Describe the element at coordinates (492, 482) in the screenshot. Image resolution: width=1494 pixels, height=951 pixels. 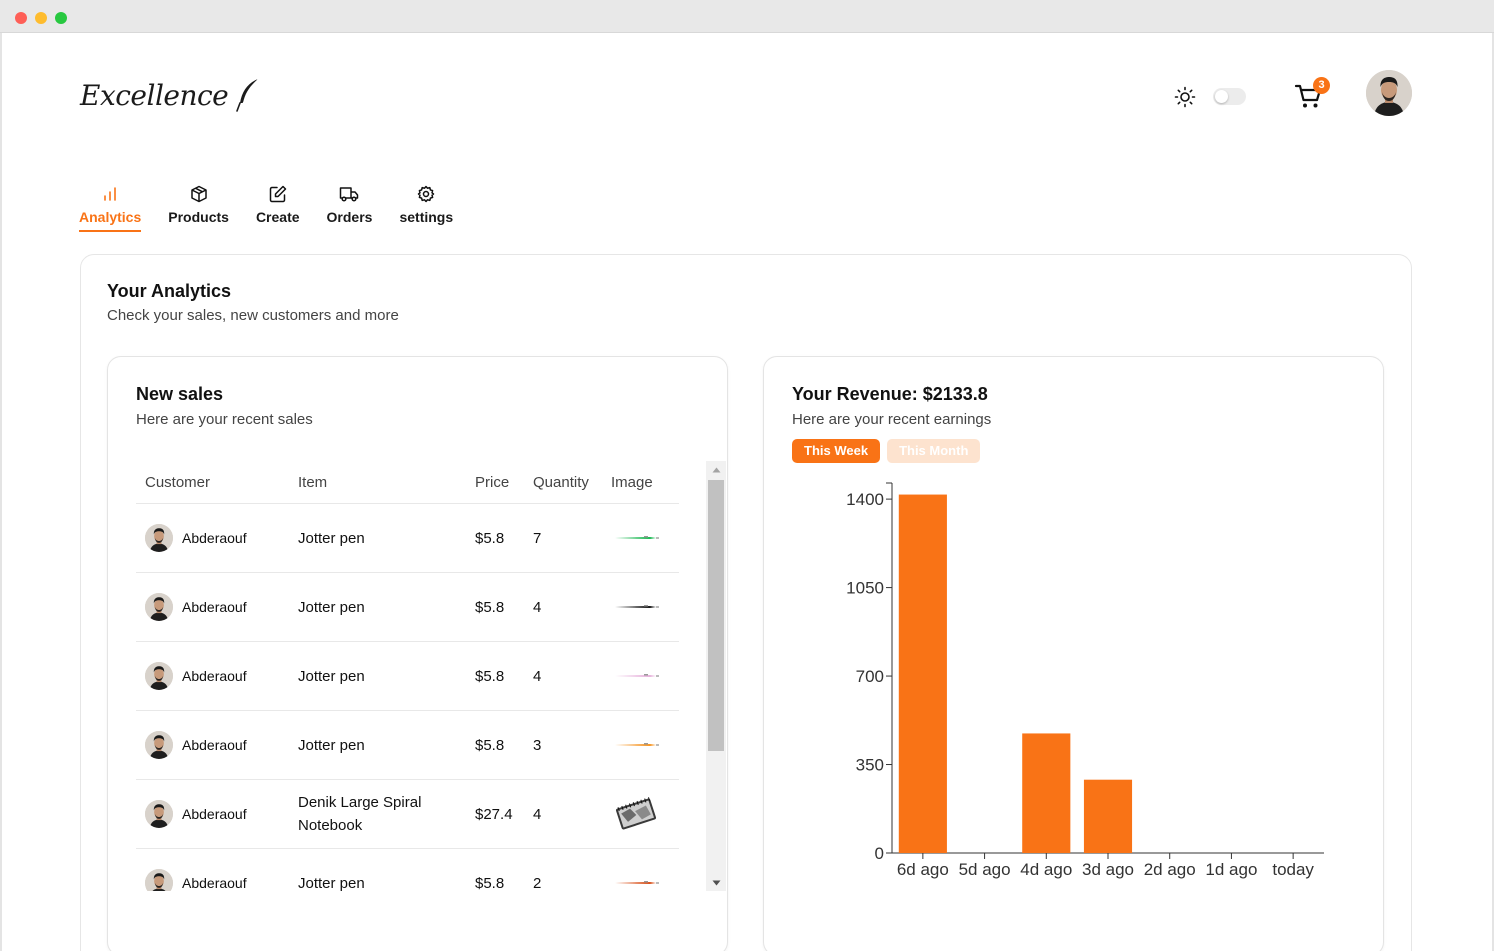
I see `column-header: Price` at that location.